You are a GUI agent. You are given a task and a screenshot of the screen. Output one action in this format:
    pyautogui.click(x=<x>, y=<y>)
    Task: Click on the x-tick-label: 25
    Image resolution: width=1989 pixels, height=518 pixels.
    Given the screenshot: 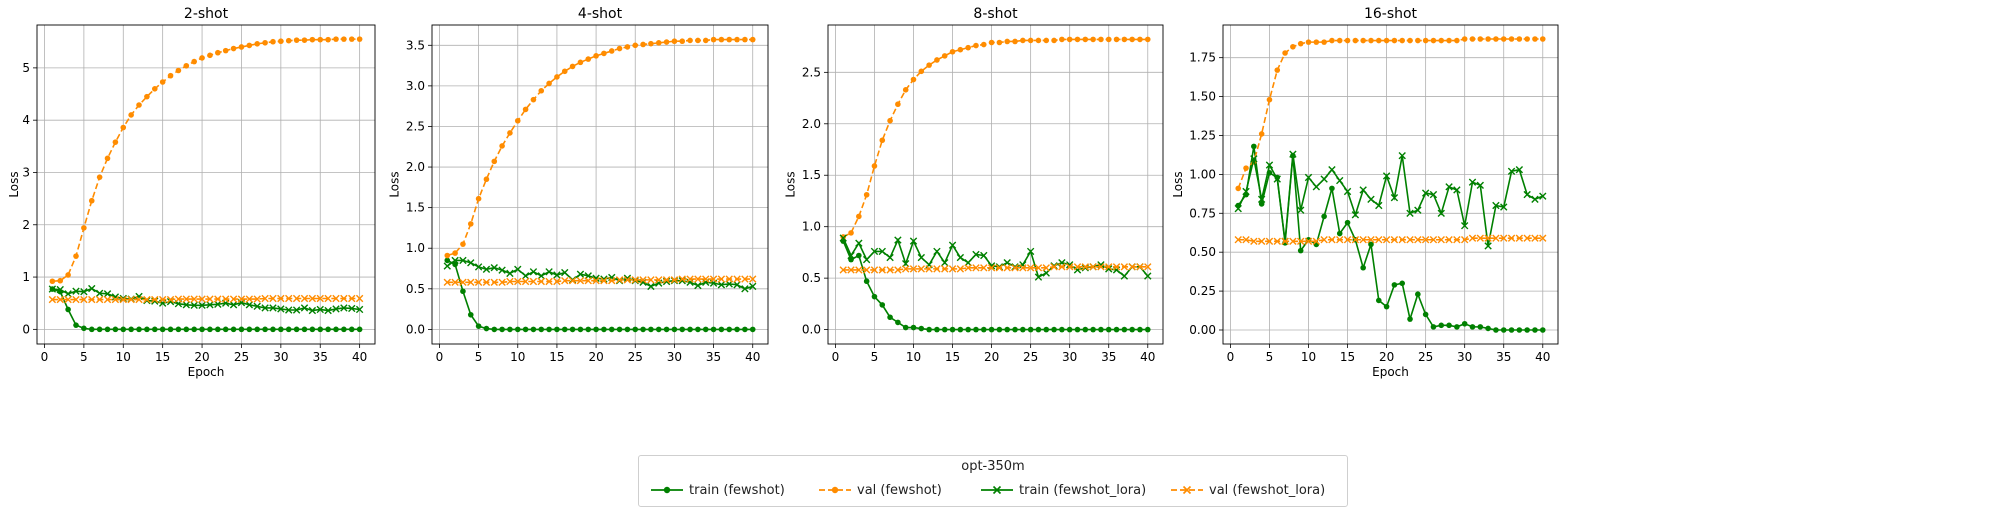 What is the action you would take?
    pyautogui.click(x=241, y=357)
    